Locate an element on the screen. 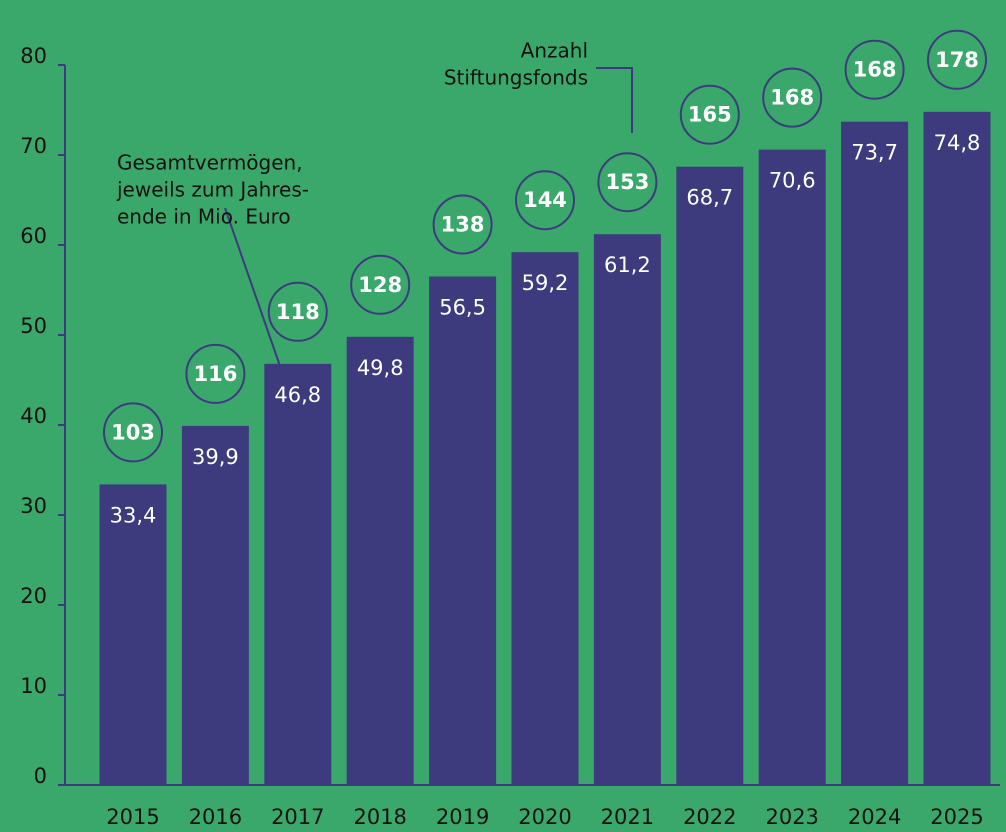 Image resolution: width=1006 pixels, height=832 pixels. count-label: 103 is located at coordinates (133, 432).